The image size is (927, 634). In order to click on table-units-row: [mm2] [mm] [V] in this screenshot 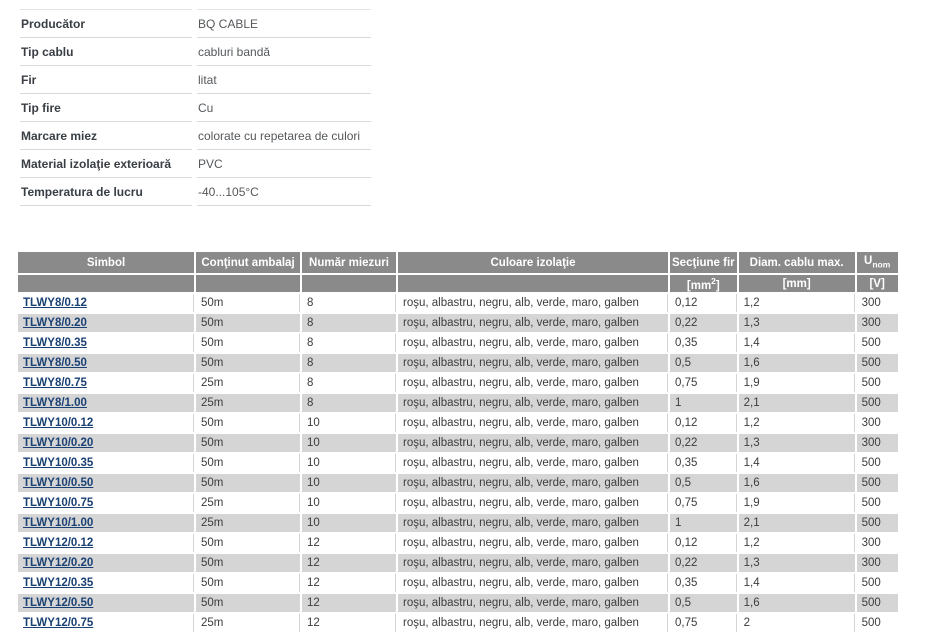, I will do `click(458, 283)`.